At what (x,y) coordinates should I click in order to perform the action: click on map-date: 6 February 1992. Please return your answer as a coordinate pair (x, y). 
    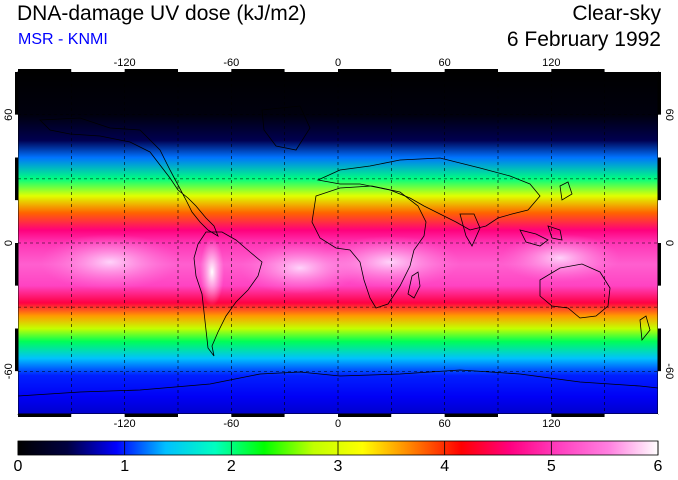
    Looking at the image, I should click on (583, 39).